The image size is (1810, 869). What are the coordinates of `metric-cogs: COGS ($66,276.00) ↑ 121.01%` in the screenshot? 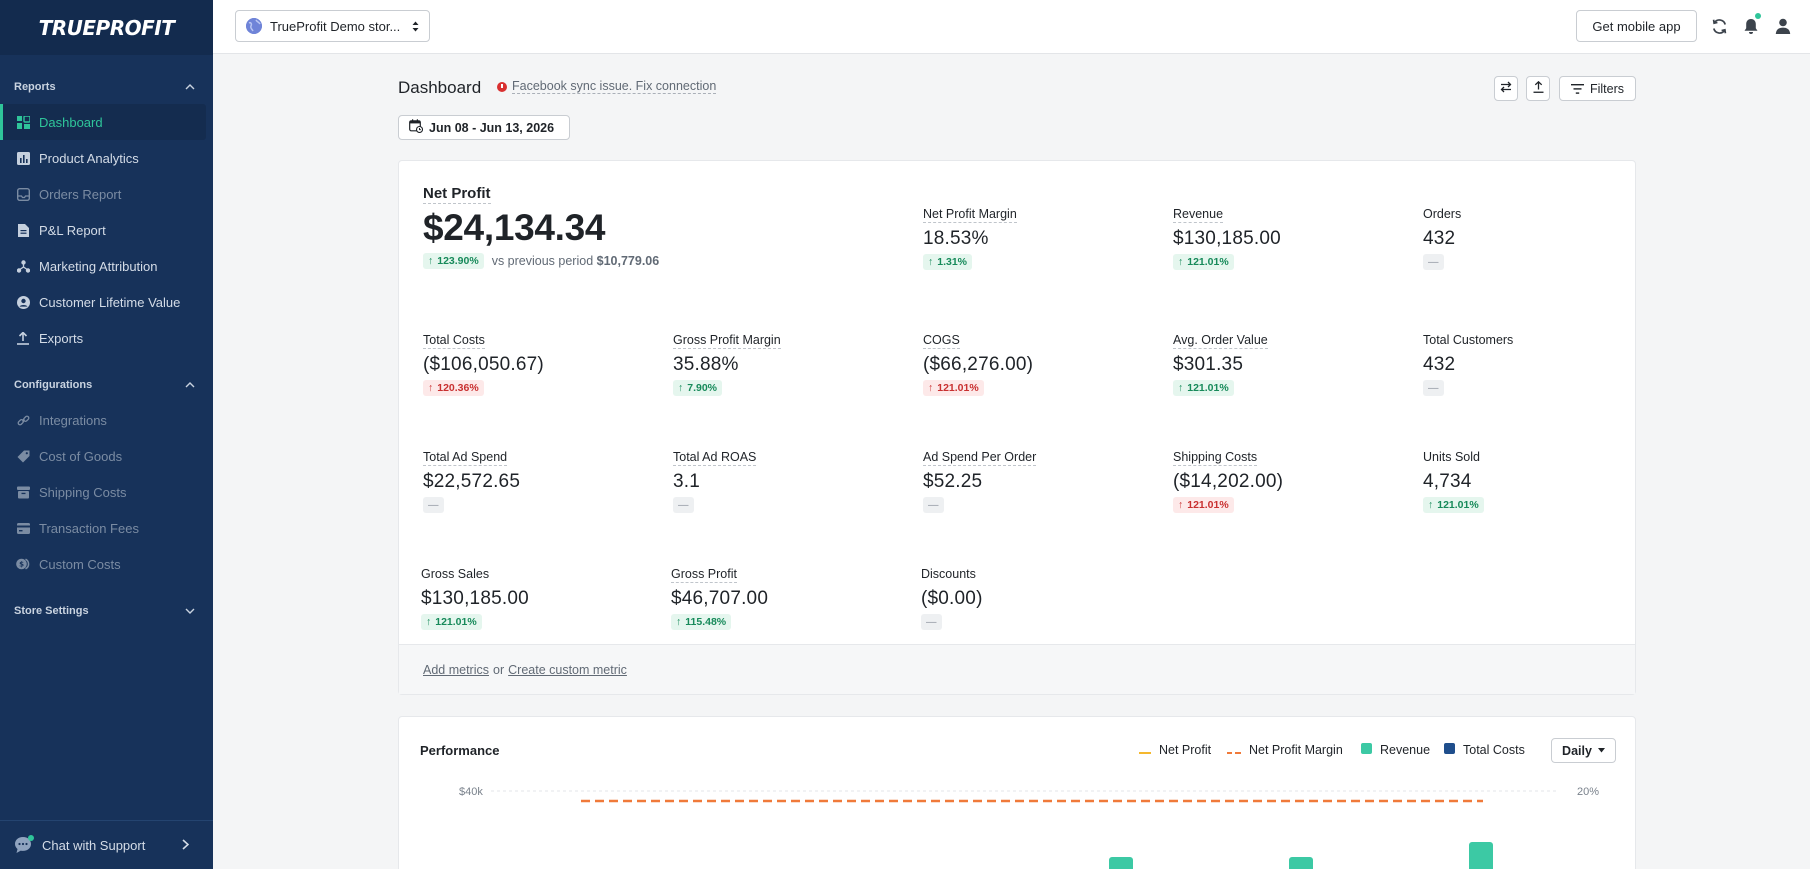 It's located at (978, 363).